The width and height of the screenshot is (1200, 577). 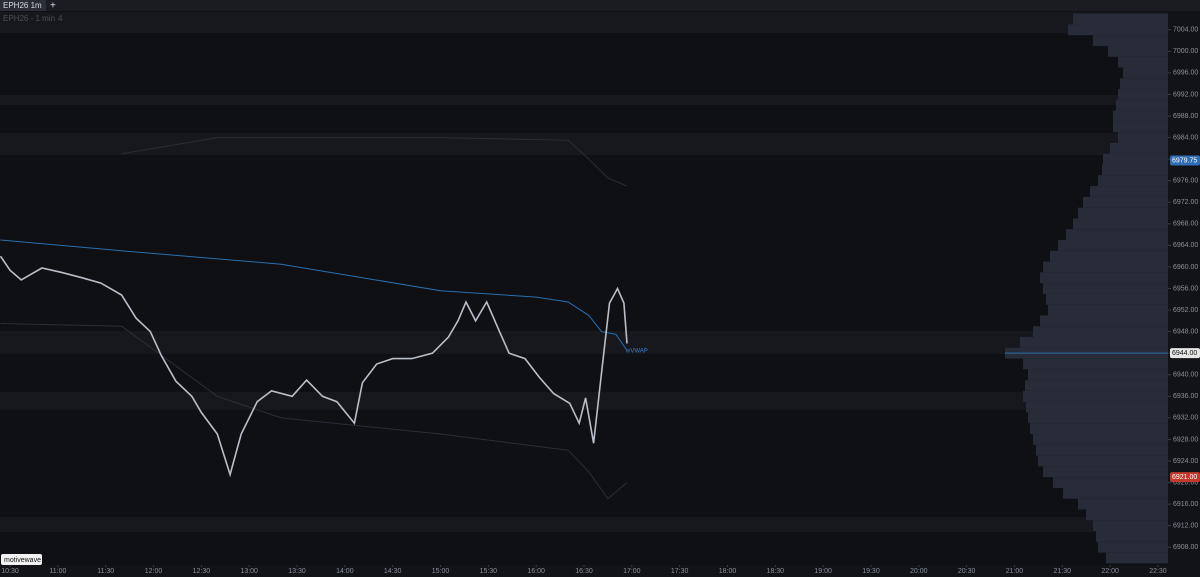 What do you see at coordinates (154, 571) in the screenshot?
I see `x-tick-label: 12:00` at bounding box center [154, 571].